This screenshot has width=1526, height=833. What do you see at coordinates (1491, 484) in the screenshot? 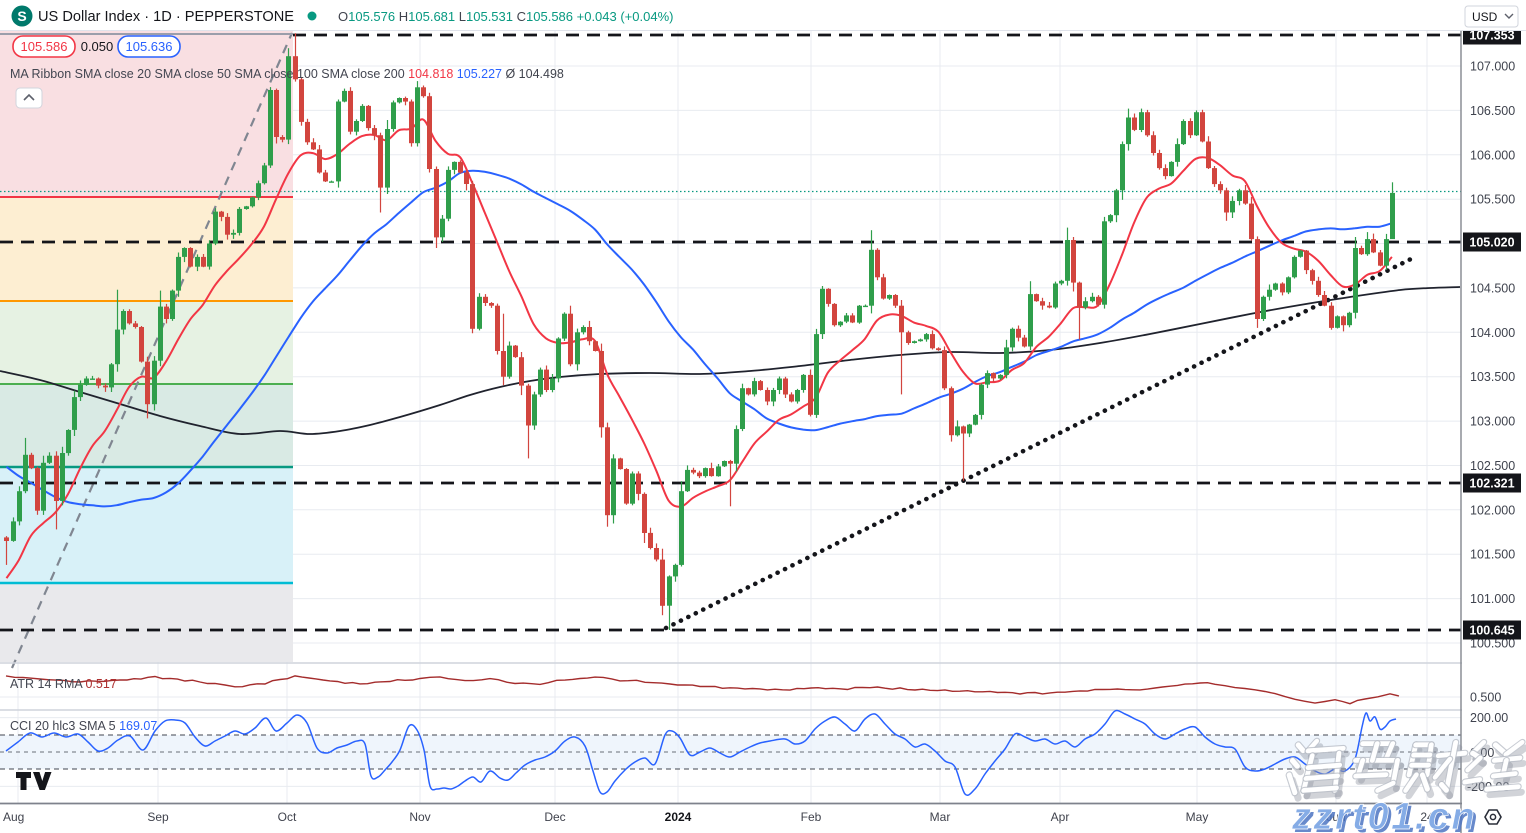
I see `svg-text: 102.321` at bounding box center [1491, 484].